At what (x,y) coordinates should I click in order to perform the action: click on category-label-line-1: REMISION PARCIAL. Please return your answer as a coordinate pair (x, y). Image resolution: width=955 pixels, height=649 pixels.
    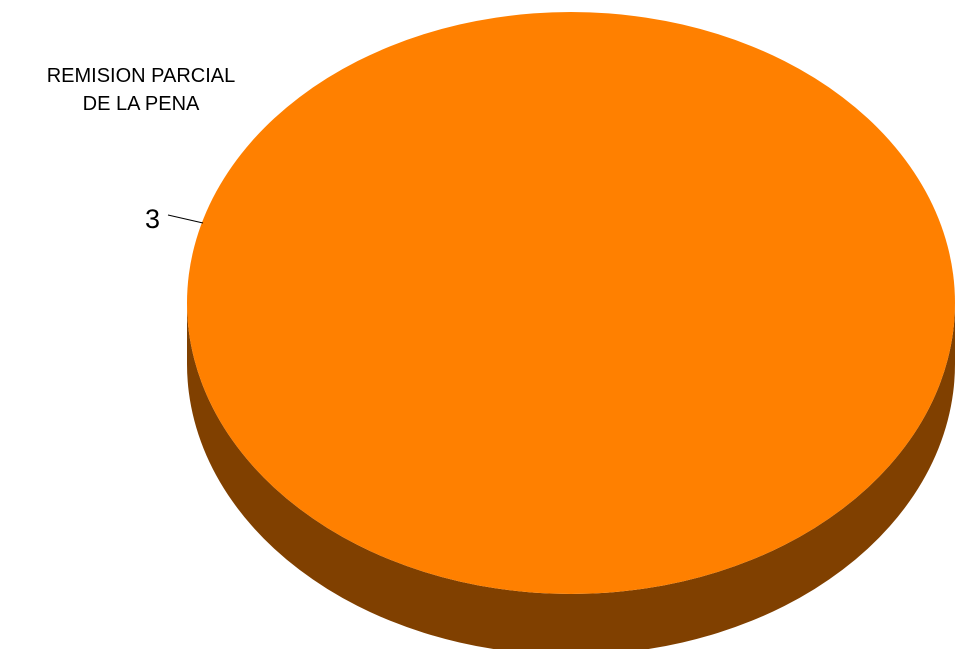
    Looking at the image, I should click on (141, 76).